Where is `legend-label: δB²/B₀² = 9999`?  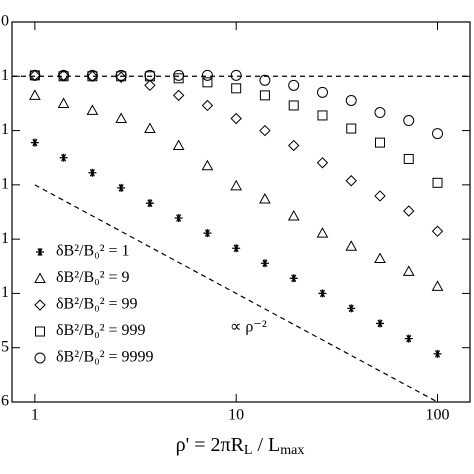
legend-label: δB²/B₀² = 9999 is located at coordinates (105, 357).